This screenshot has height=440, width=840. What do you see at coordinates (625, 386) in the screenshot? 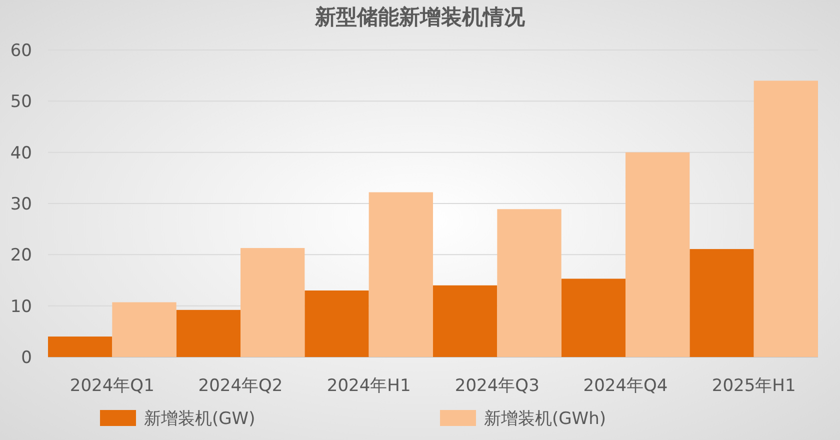
I see `x-tick-label: 2024年Q4` at bounding box center [625, 386].